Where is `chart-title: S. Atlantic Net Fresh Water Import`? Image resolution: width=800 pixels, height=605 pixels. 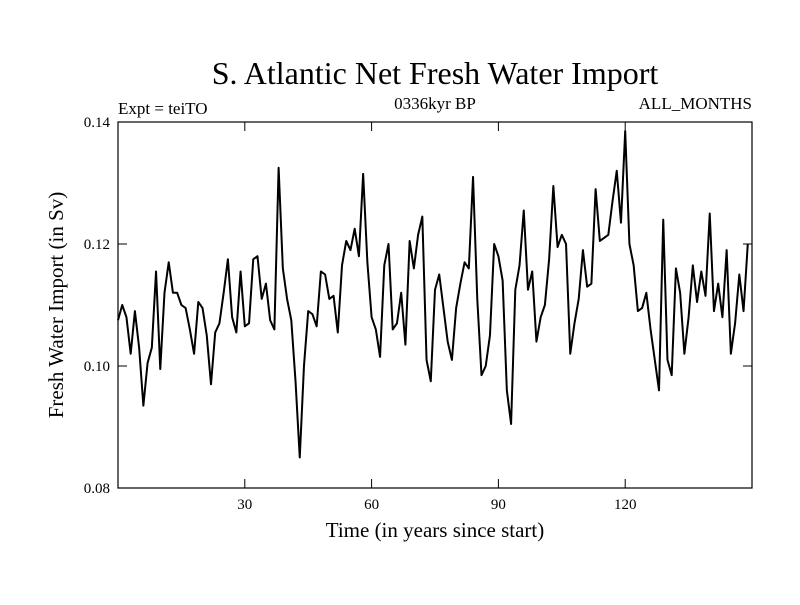
chart-title: S. Atlantic Net Fresh Water Import is located at coordinates (435, 73).